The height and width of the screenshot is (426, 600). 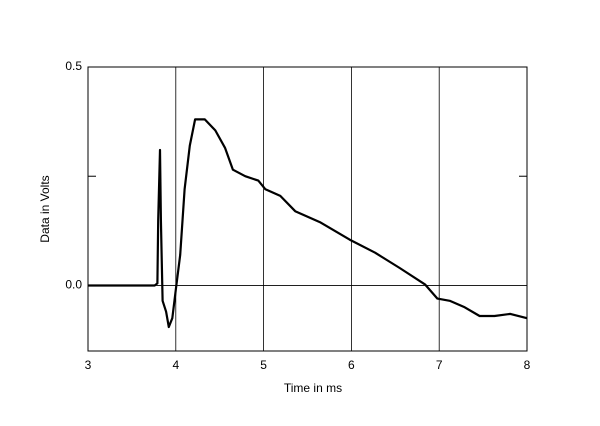 I want to click on x-tick-label: 8, so click(x=527, y=365).